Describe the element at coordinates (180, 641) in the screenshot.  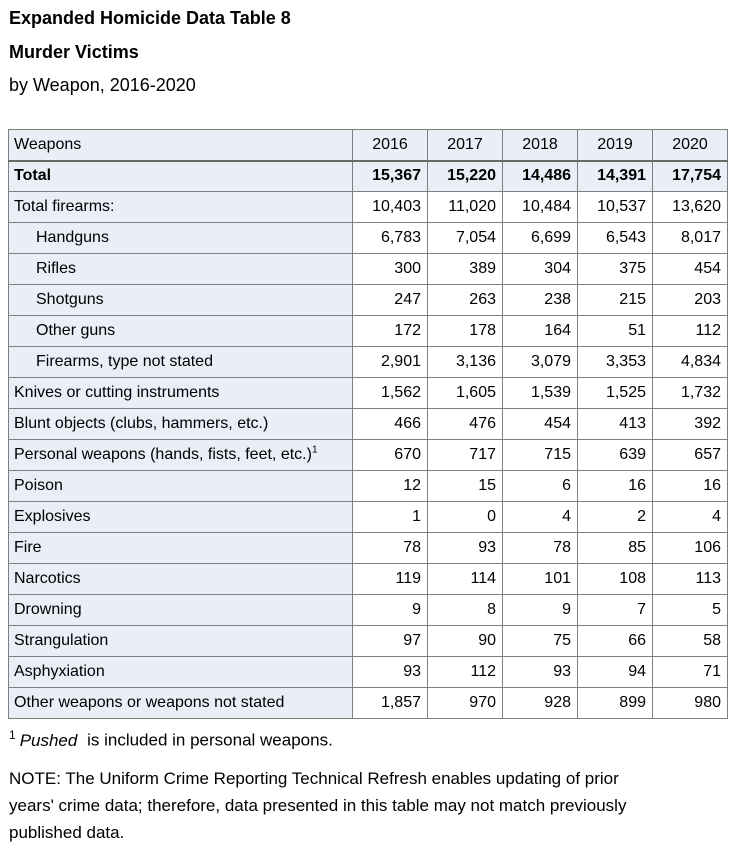
I see `row-label: Strangulation` at that location.